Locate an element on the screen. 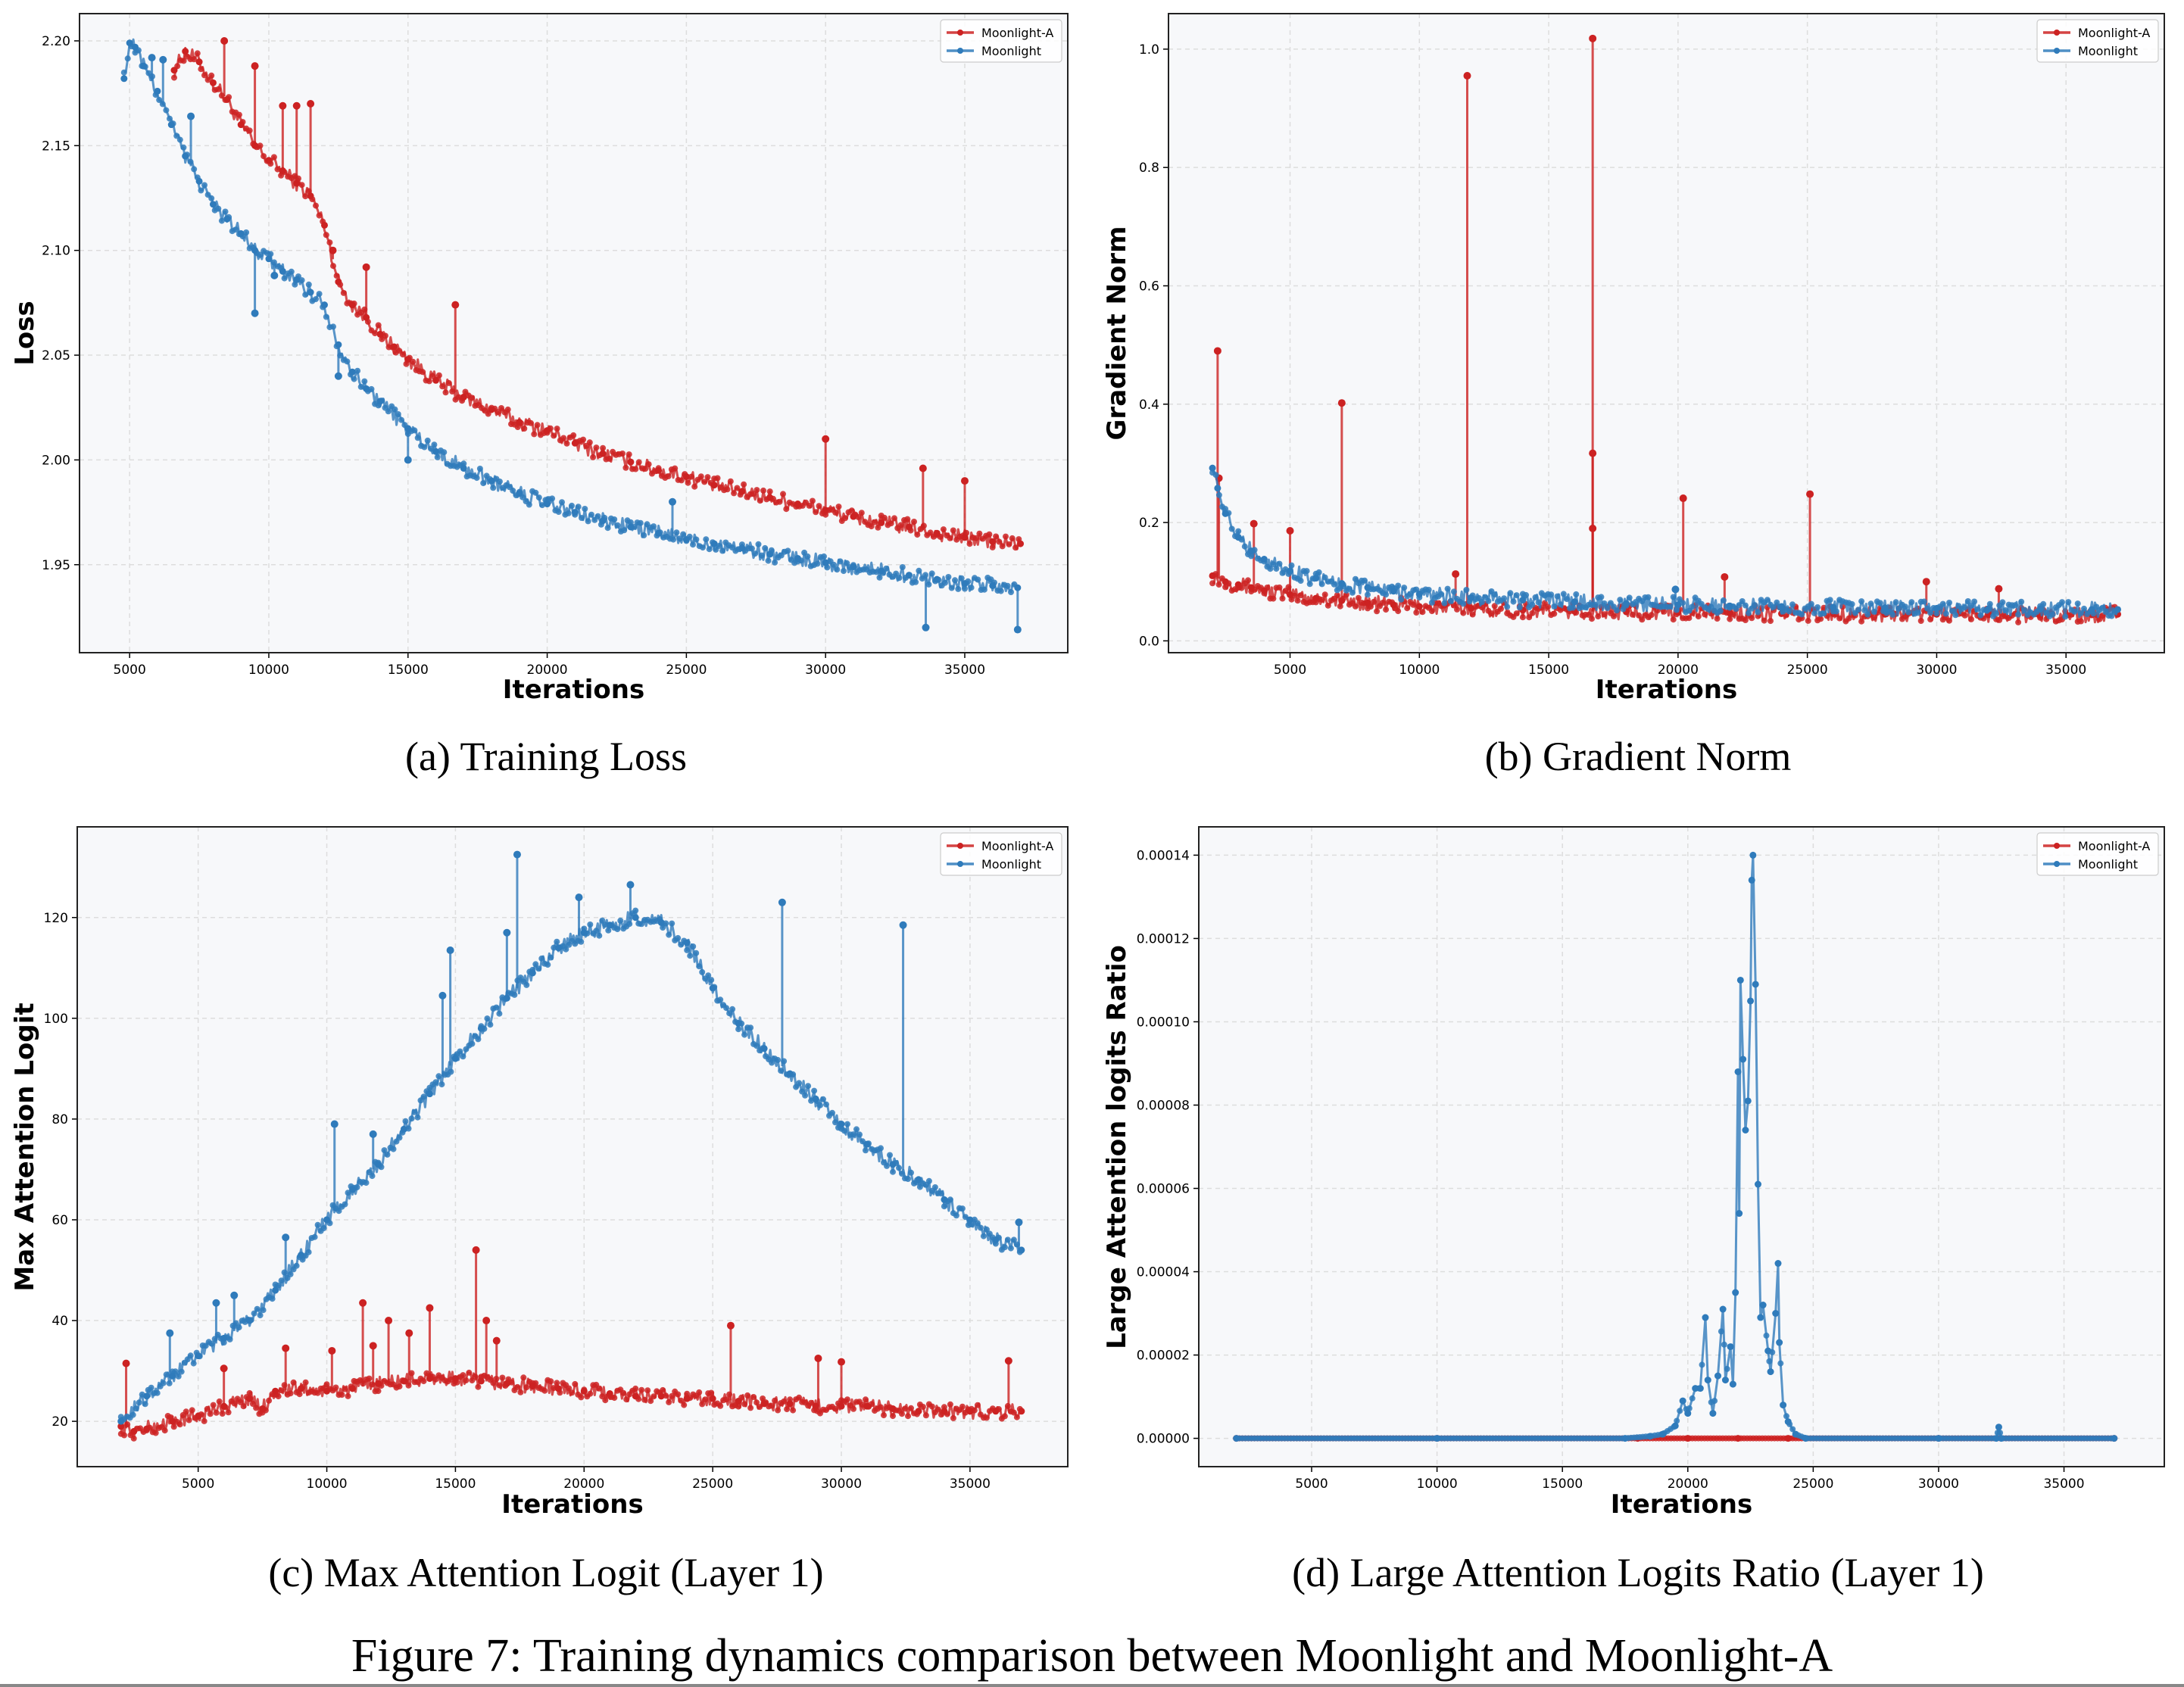  y-axis-label: Loss is located at coordinates (25, 333).